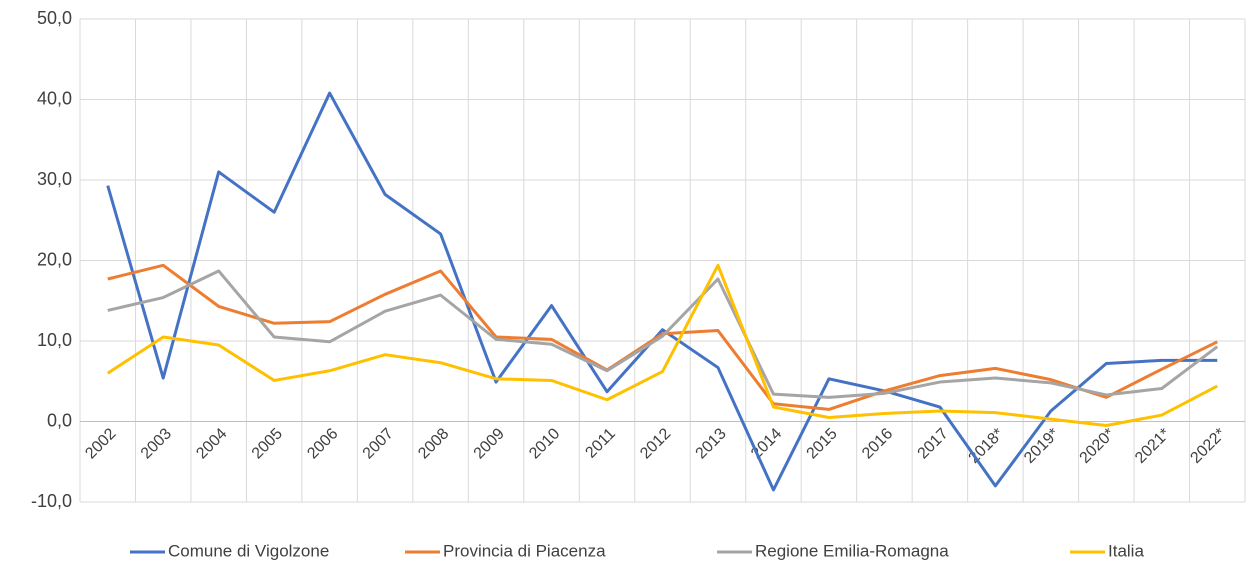  What do you see at coordinates (54, 18) in the screenshot?
I see `y-tick-label: 50,0` at bounding box center [54, 18].